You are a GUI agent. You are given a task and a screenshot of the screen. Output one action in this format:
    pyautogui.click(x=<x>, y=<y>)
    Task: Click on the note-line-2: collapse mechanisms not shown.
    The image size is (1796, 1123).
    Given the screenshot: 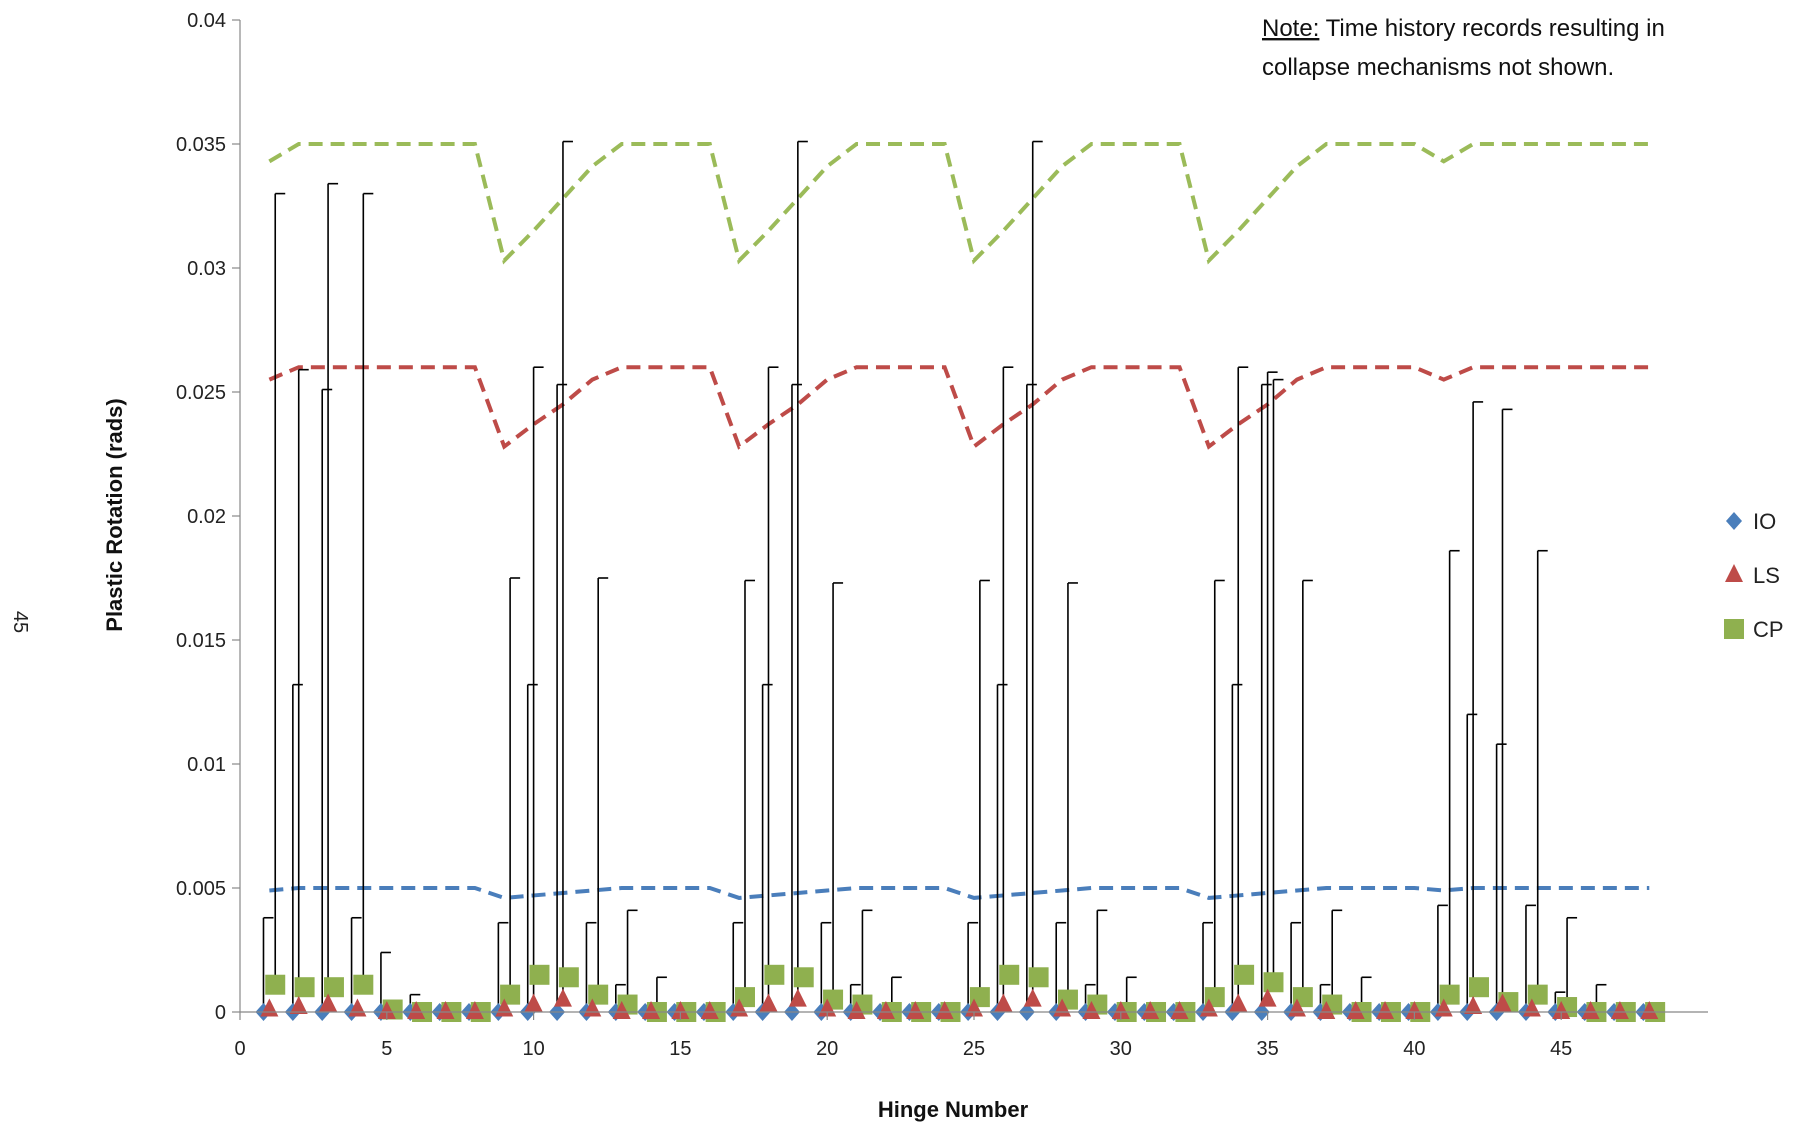 What is the action you would take?
    pyautogui.click(x=1438, y=67)
    